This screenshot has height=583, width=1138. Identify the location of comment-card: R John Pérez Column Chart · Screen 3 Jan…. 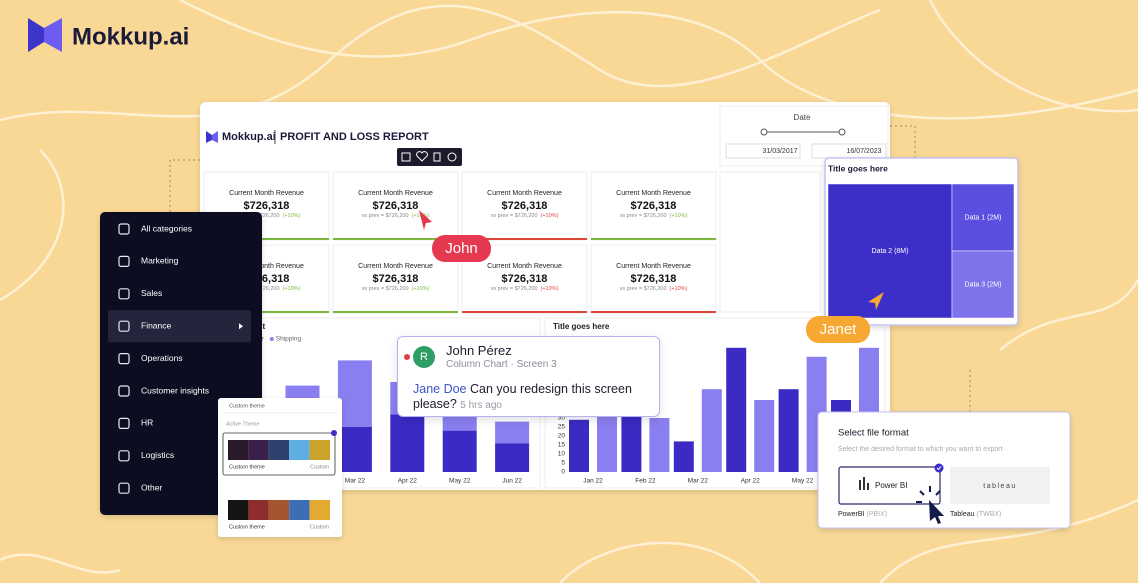
(528, 376).